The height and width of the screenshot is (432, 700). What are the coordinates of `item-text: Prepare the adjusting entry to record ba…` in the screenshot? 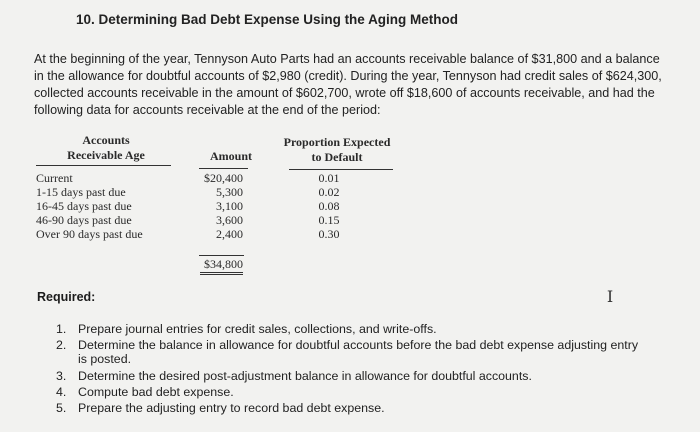 It's located at (231, 408).